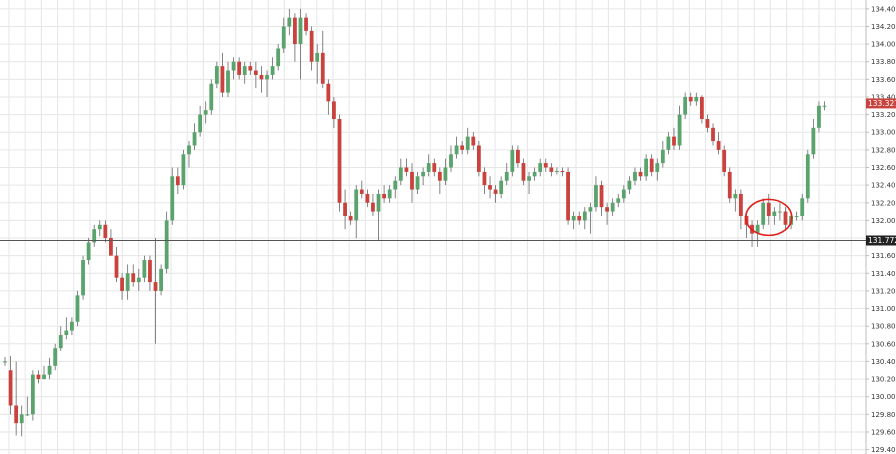  I want to click on y-tick-label: 133.400, so click(883, 97).